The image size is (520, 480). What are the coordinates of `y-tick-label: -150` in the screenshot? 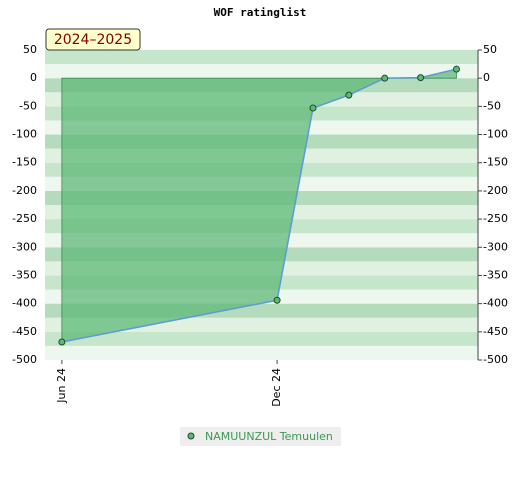 It's located at (24, 162).